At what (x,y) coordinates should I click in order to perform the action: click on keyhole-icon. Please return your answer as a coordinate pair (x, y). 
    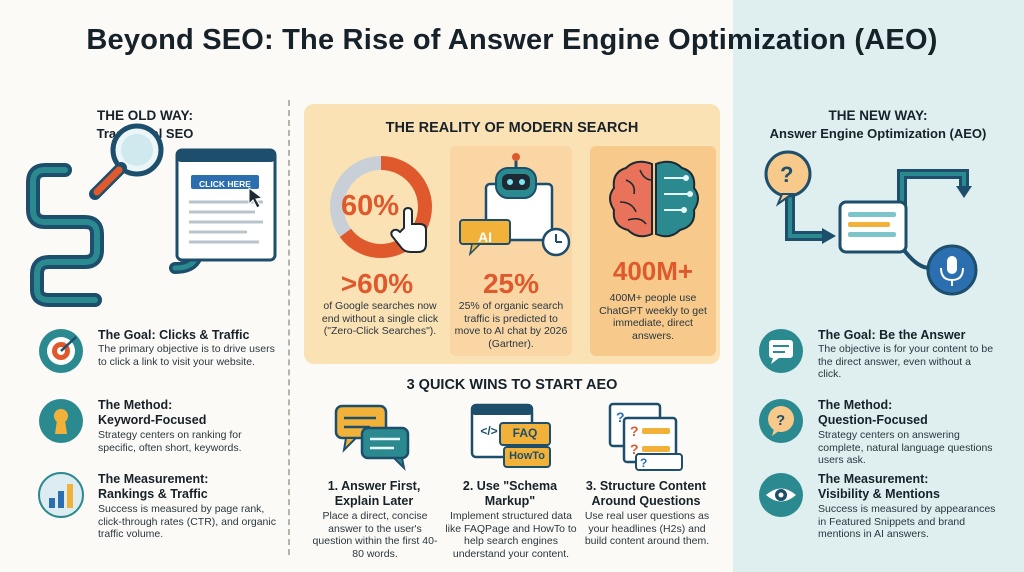
    Looking at the image, I should click on (61, 421).